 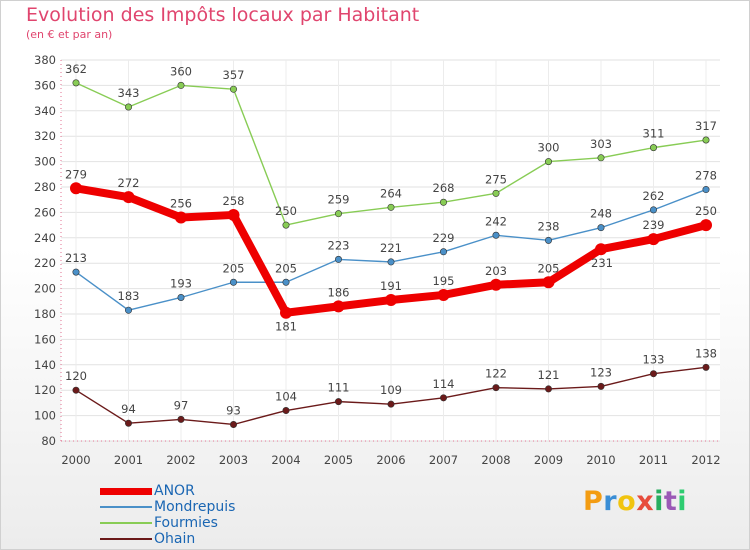 I want to click on data-label-fourmies: 250, so click(x=286, y=211).